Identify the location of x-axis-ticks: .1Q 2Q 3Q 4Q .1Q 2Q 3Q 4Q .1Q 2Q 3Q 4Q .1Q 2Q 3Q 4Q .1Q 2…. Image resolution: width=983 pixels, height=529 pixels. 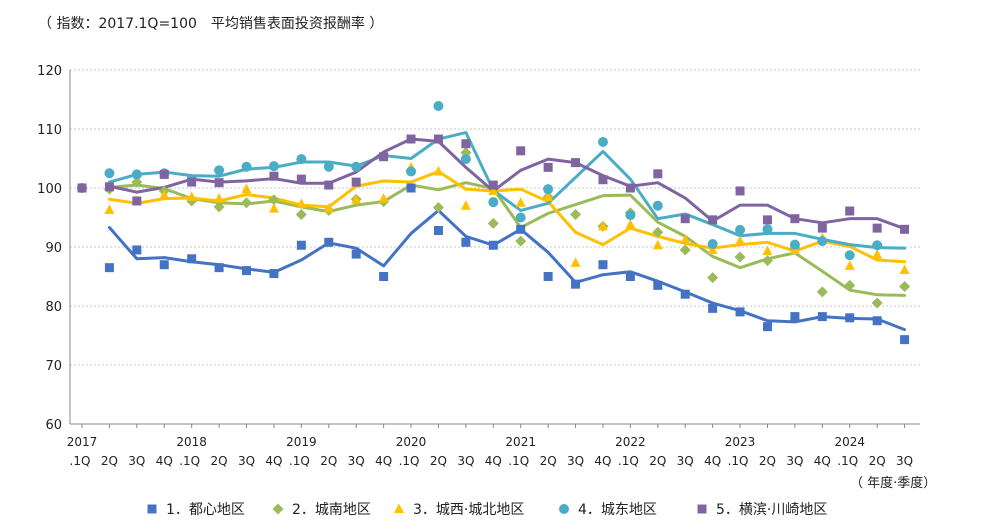
(490, 446).